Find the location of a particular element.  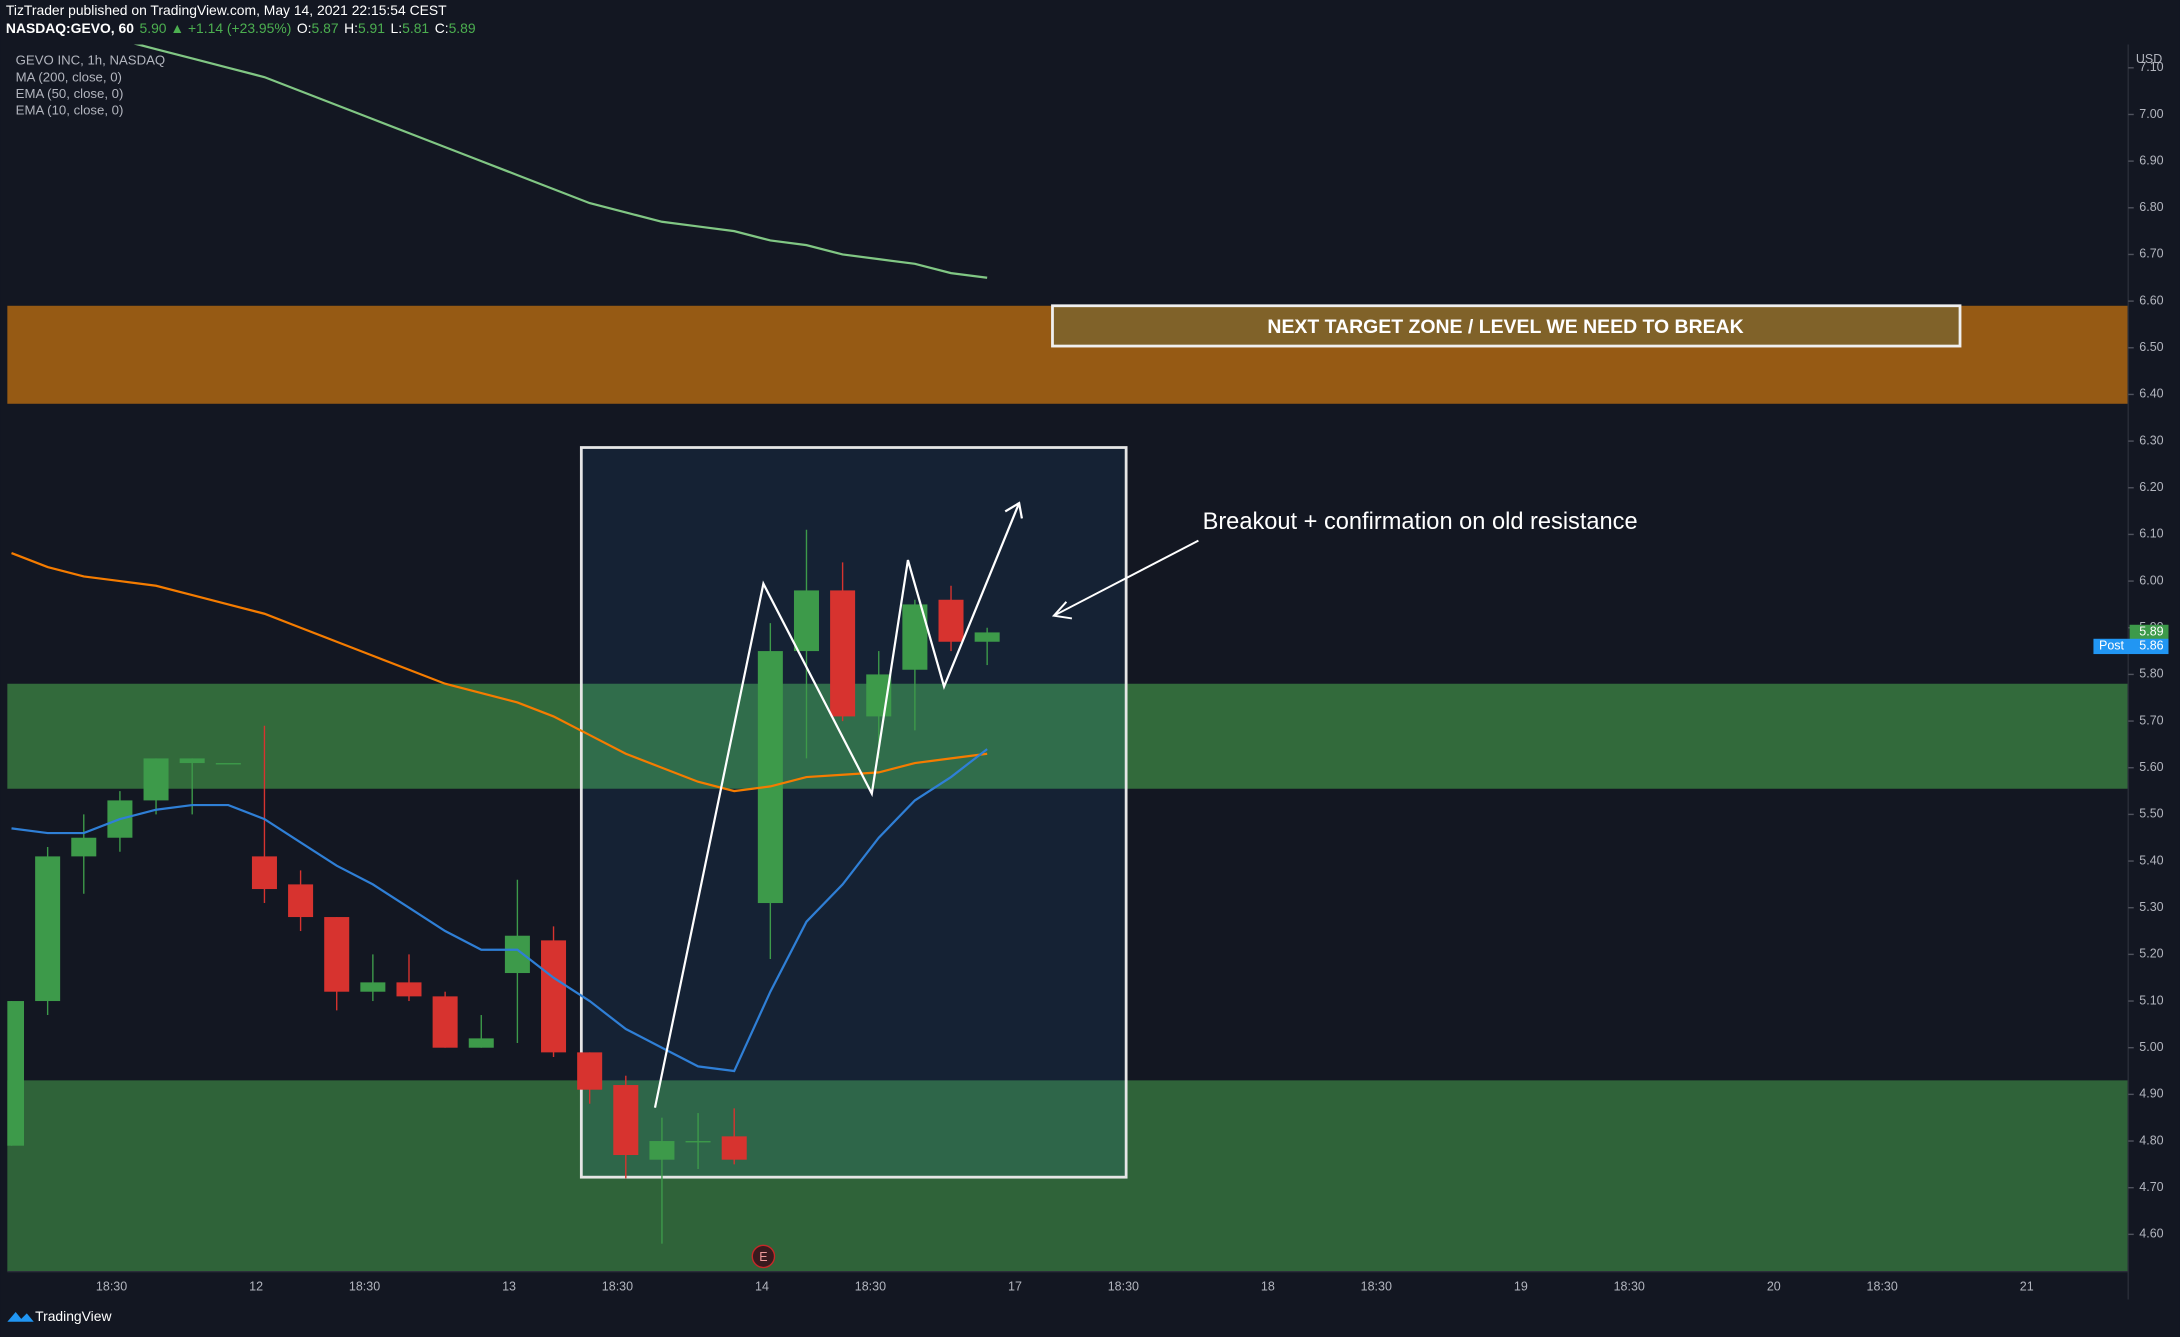

x-tick-label: 18 is located at coordinates (1268, 1286).